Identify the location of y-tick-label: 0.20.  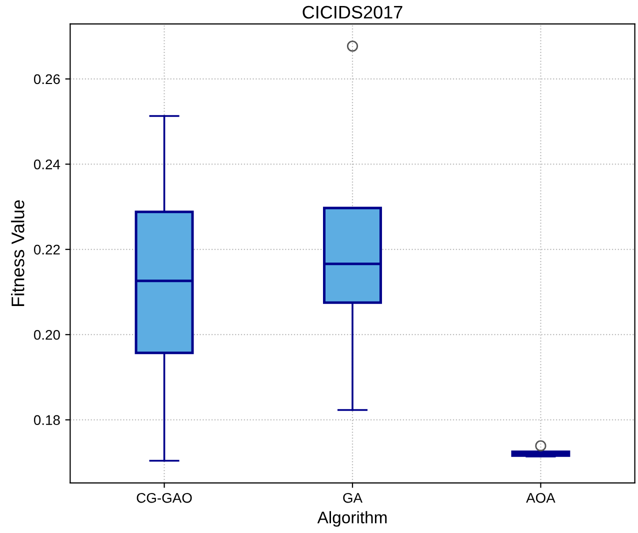
(47, 335).